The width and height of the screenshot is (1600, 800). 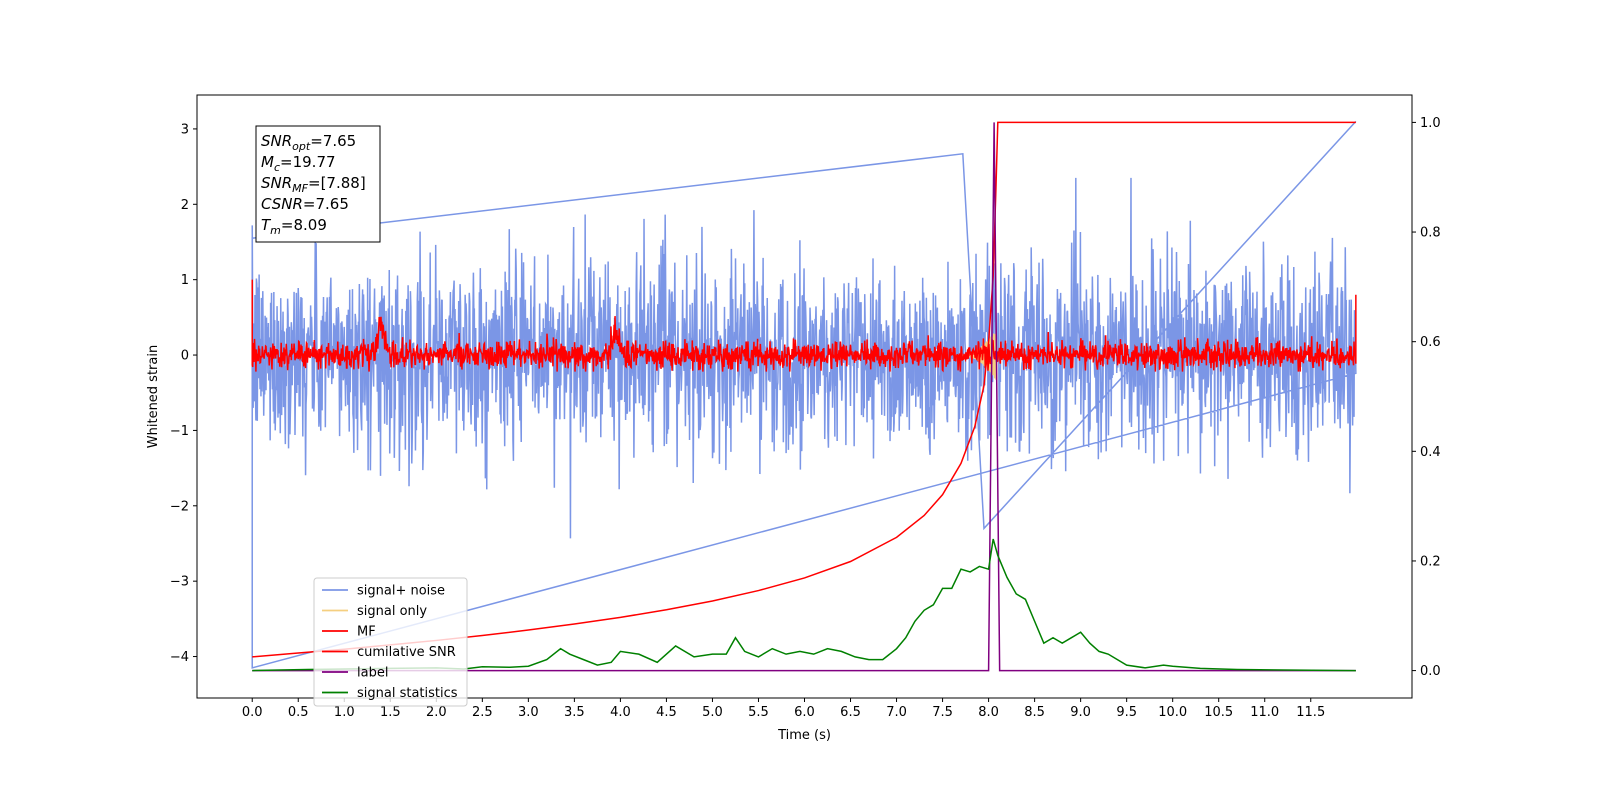 What do you see at coordinates (436, 712) in the screenshot?
I see `x-tick-label: 2.0` at bounding box center [436, 712].